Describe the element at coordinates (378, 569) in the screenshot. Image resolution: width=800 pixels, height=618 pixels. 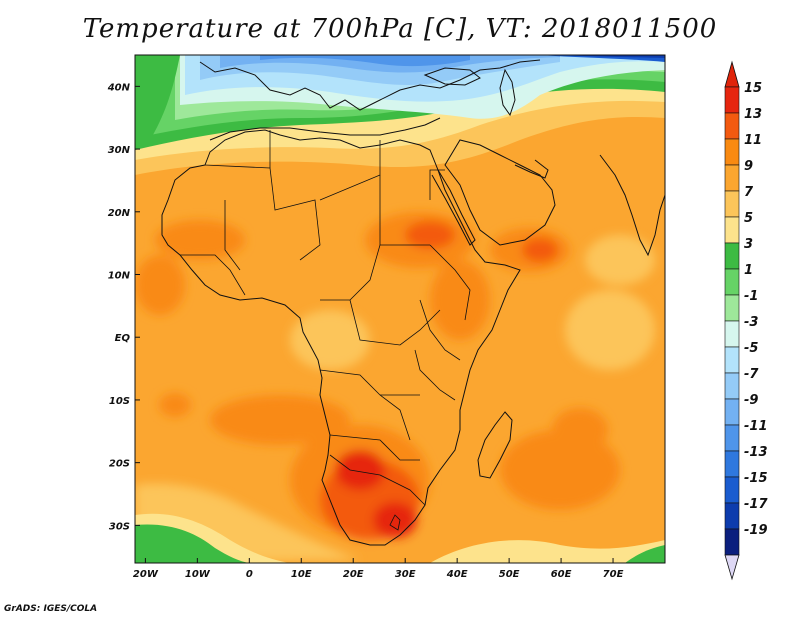
I see `longitude-ticks: 20W 10W 0 10E 20E 30E 40E 50E 60E 70E` at that location.